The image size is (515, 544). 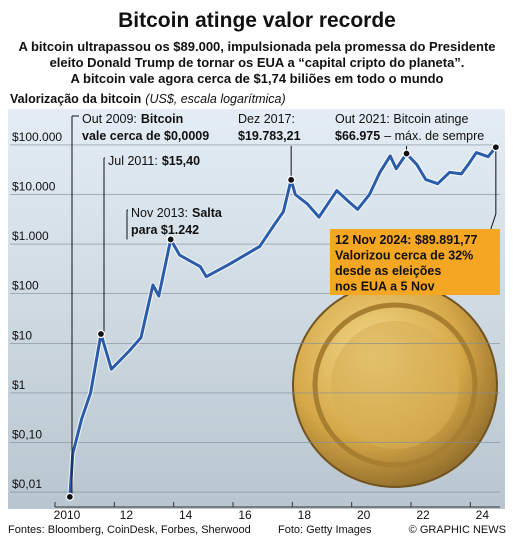 What do you see at coordinates (19, 385) in the screenshot?
I see `y-tick-label: $1` at bounding box center [19, 385].